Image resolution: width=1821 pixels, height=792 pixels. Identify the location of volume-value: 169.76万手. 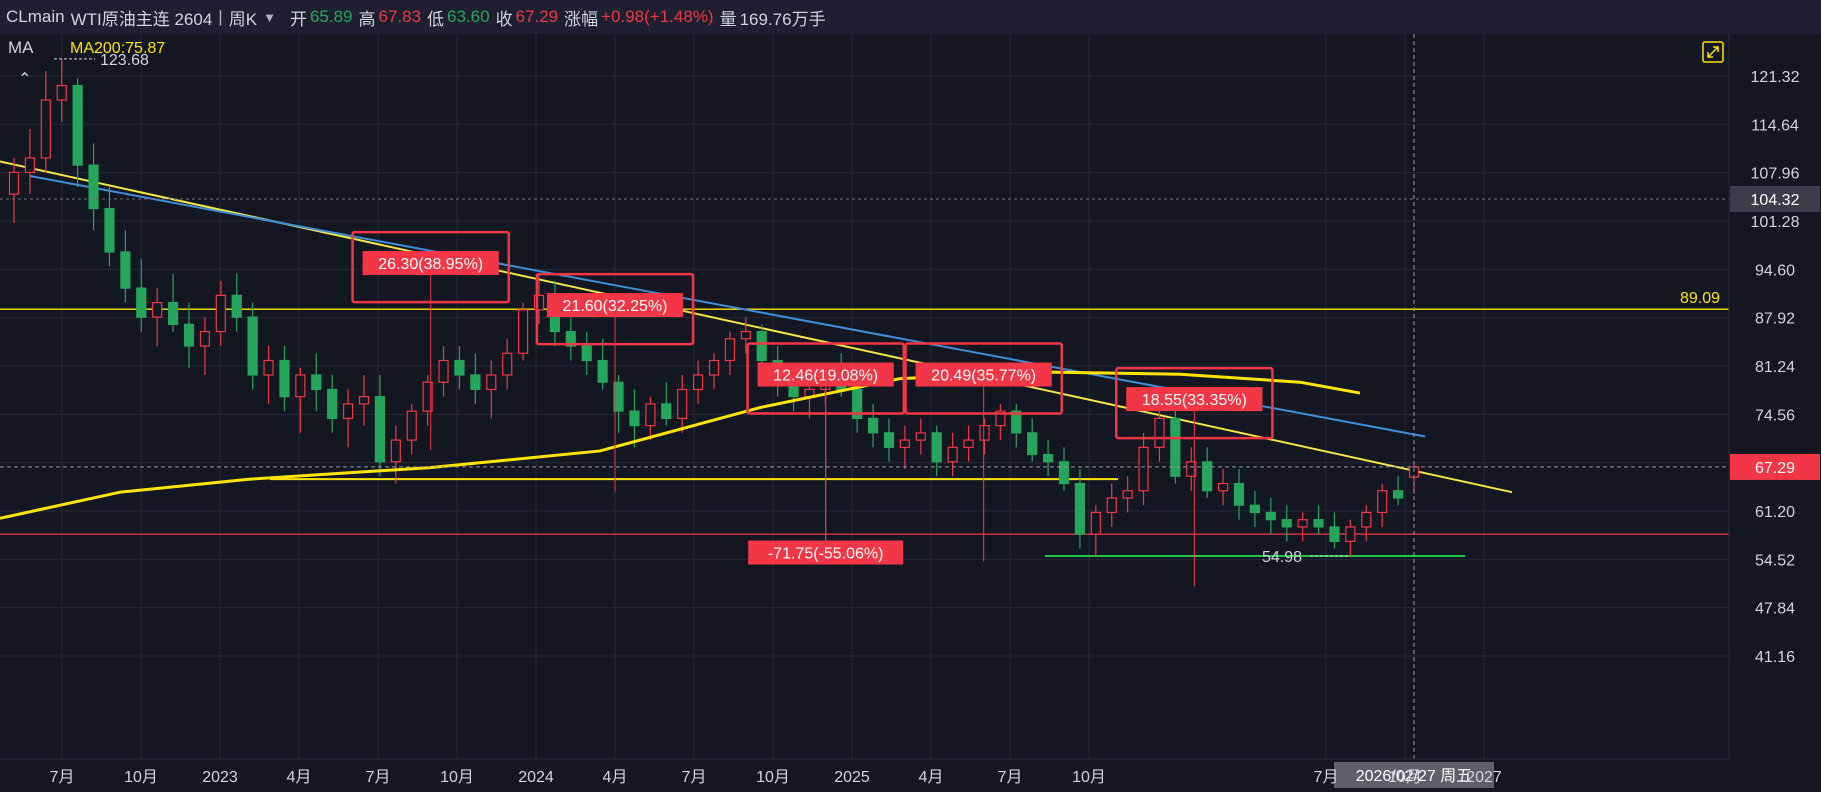
(782, 19).